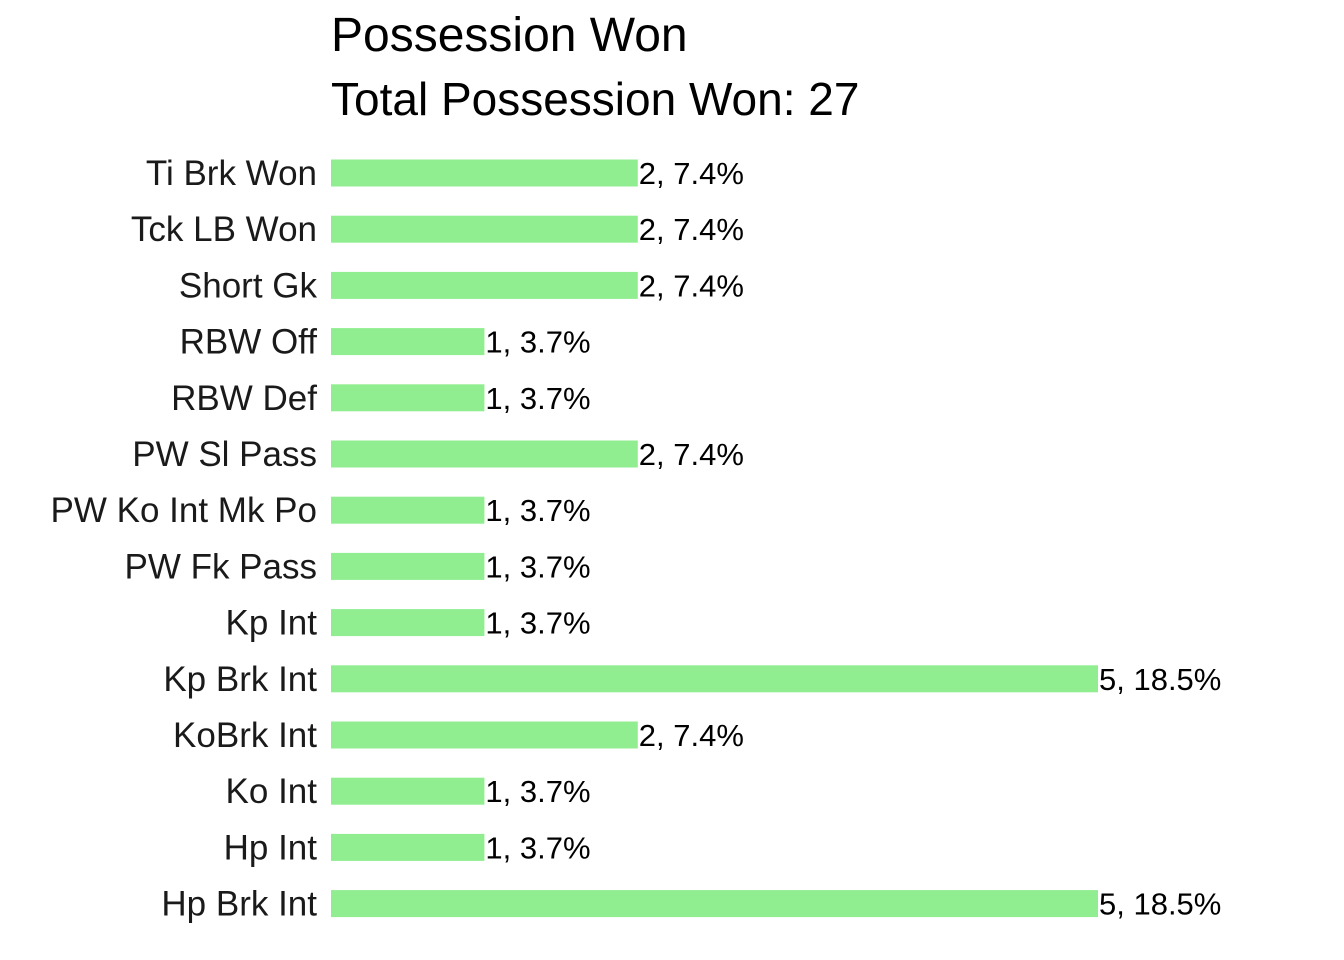 This screenshot has height=960, width=1344. Describe the element at coordinates (509, 35) in the screenshot. I see `chart-title: Possession Won` at that location.